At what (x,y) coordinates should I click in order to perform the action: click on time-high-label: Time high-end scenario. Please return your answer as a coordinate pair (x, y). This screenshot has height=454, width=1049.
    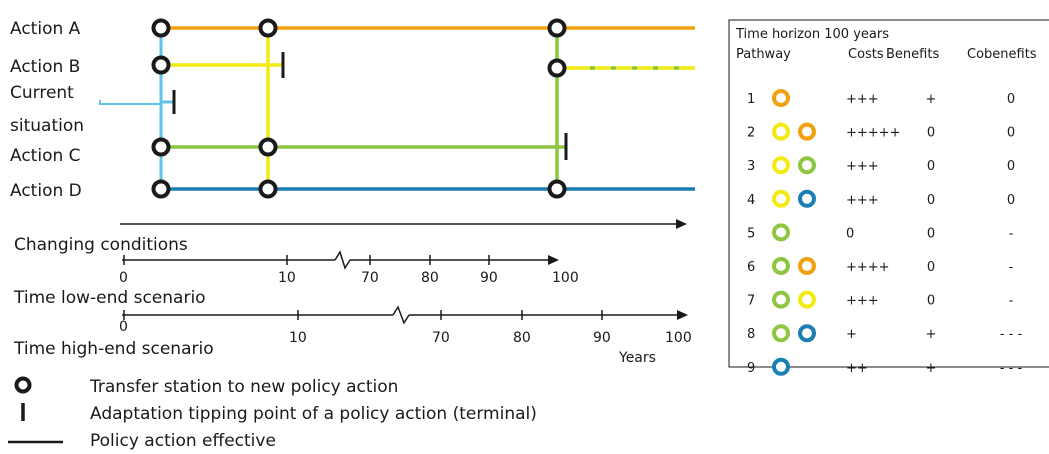
    Looking at the image, I should click on (113, 349).